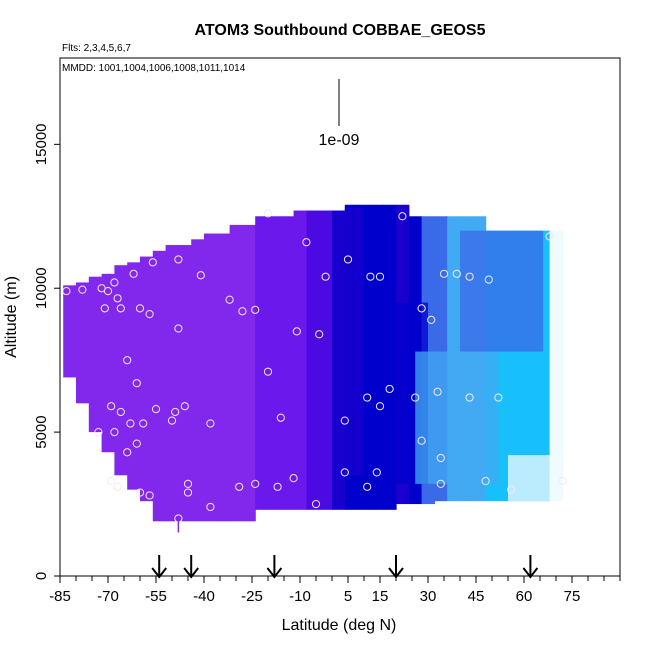  Describe the element at coordinates (96, 48) in the screenshot. I see `flights-subtitle: Flts: 2,3,4,5,6,7` at that location.